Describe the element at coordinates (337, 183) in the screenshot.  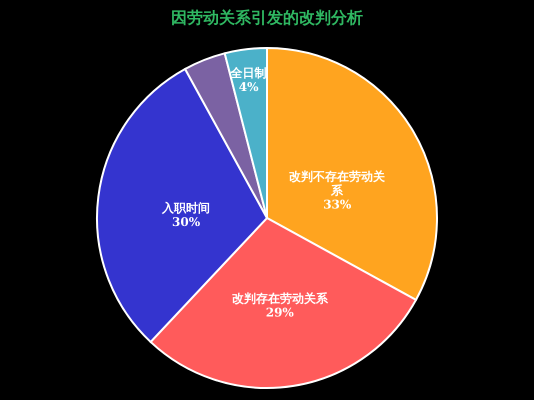
I see `slice-label: 改判不存在劳动关系` at that location.